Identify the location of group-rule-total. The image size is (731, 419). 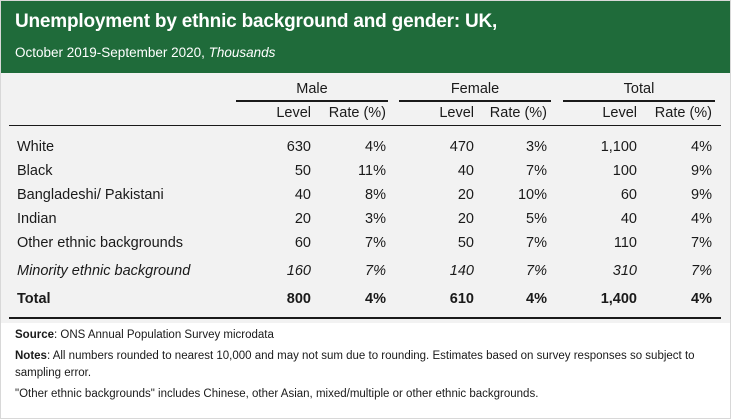
(639, 101).